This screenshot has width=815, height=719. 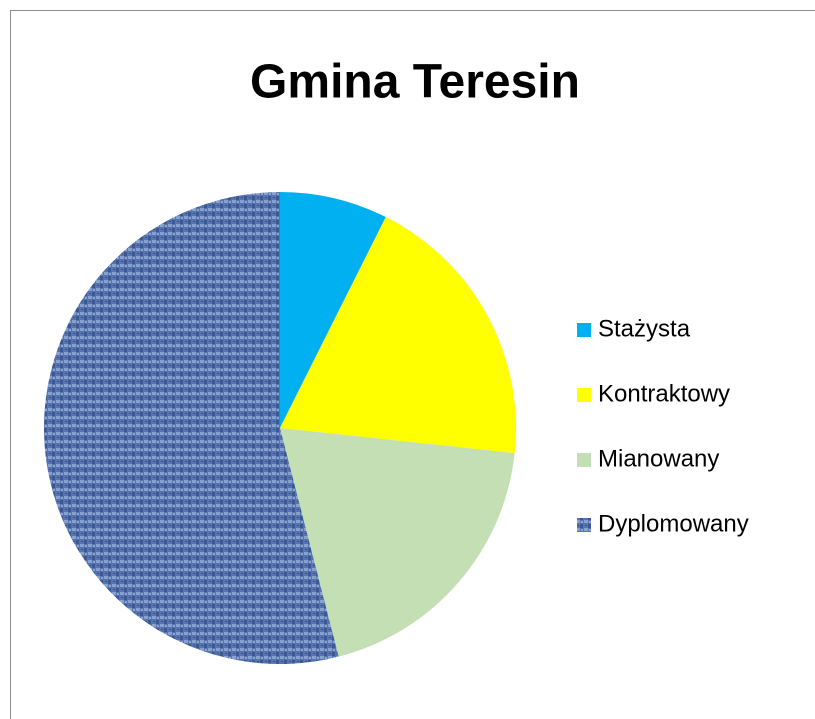 What do you see at coordinates (658, 458) in the screenshot?
I see `legend-label: Mianowany` at bounding box center [658, 458].